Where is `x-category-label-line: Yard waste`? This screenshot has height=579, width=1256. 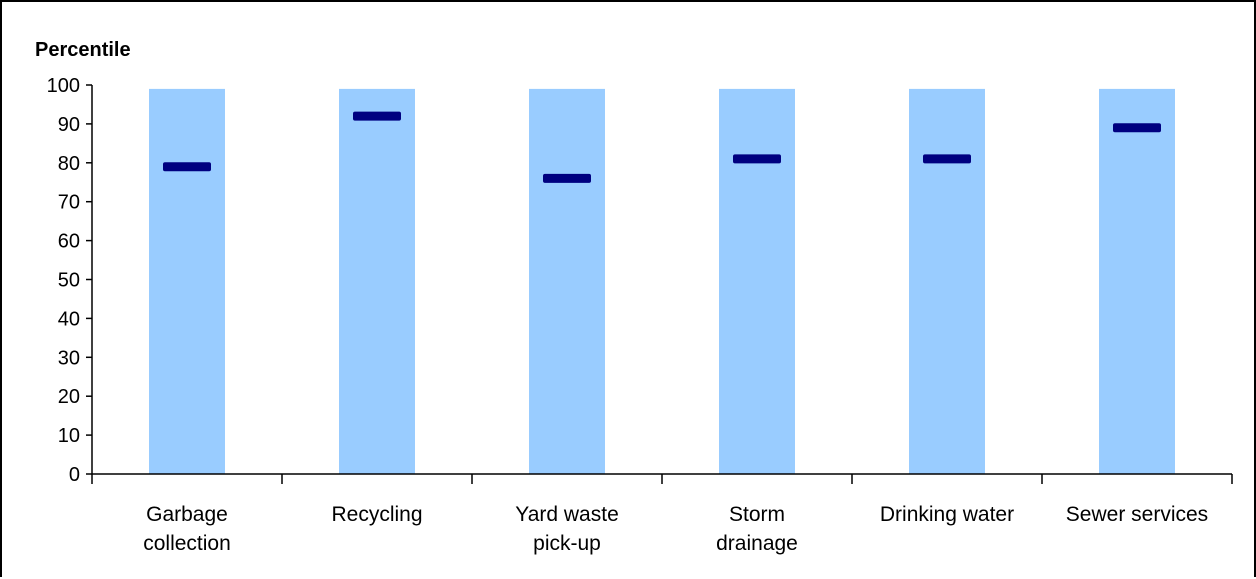
x-category-label-line: Yard waste is located at coordinates (567, 514).